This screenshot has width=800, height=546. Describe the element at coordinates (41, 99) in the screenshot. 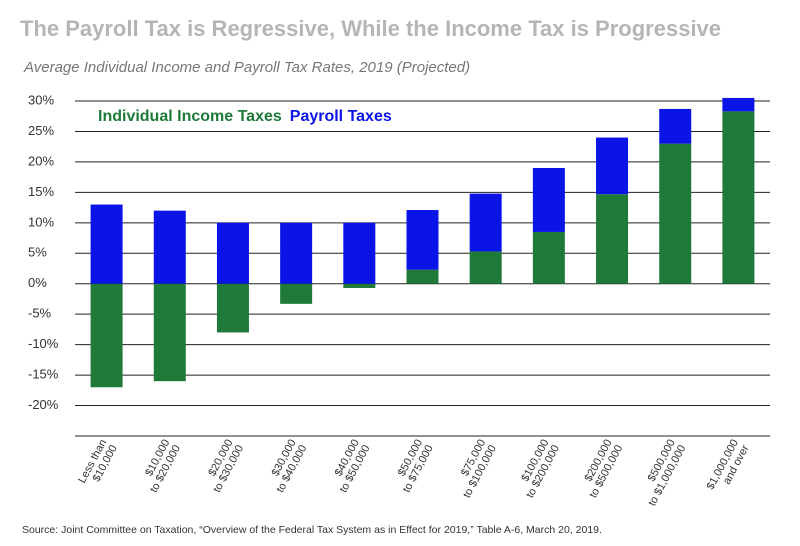

I see `y-tick-label: 30%` at that location.